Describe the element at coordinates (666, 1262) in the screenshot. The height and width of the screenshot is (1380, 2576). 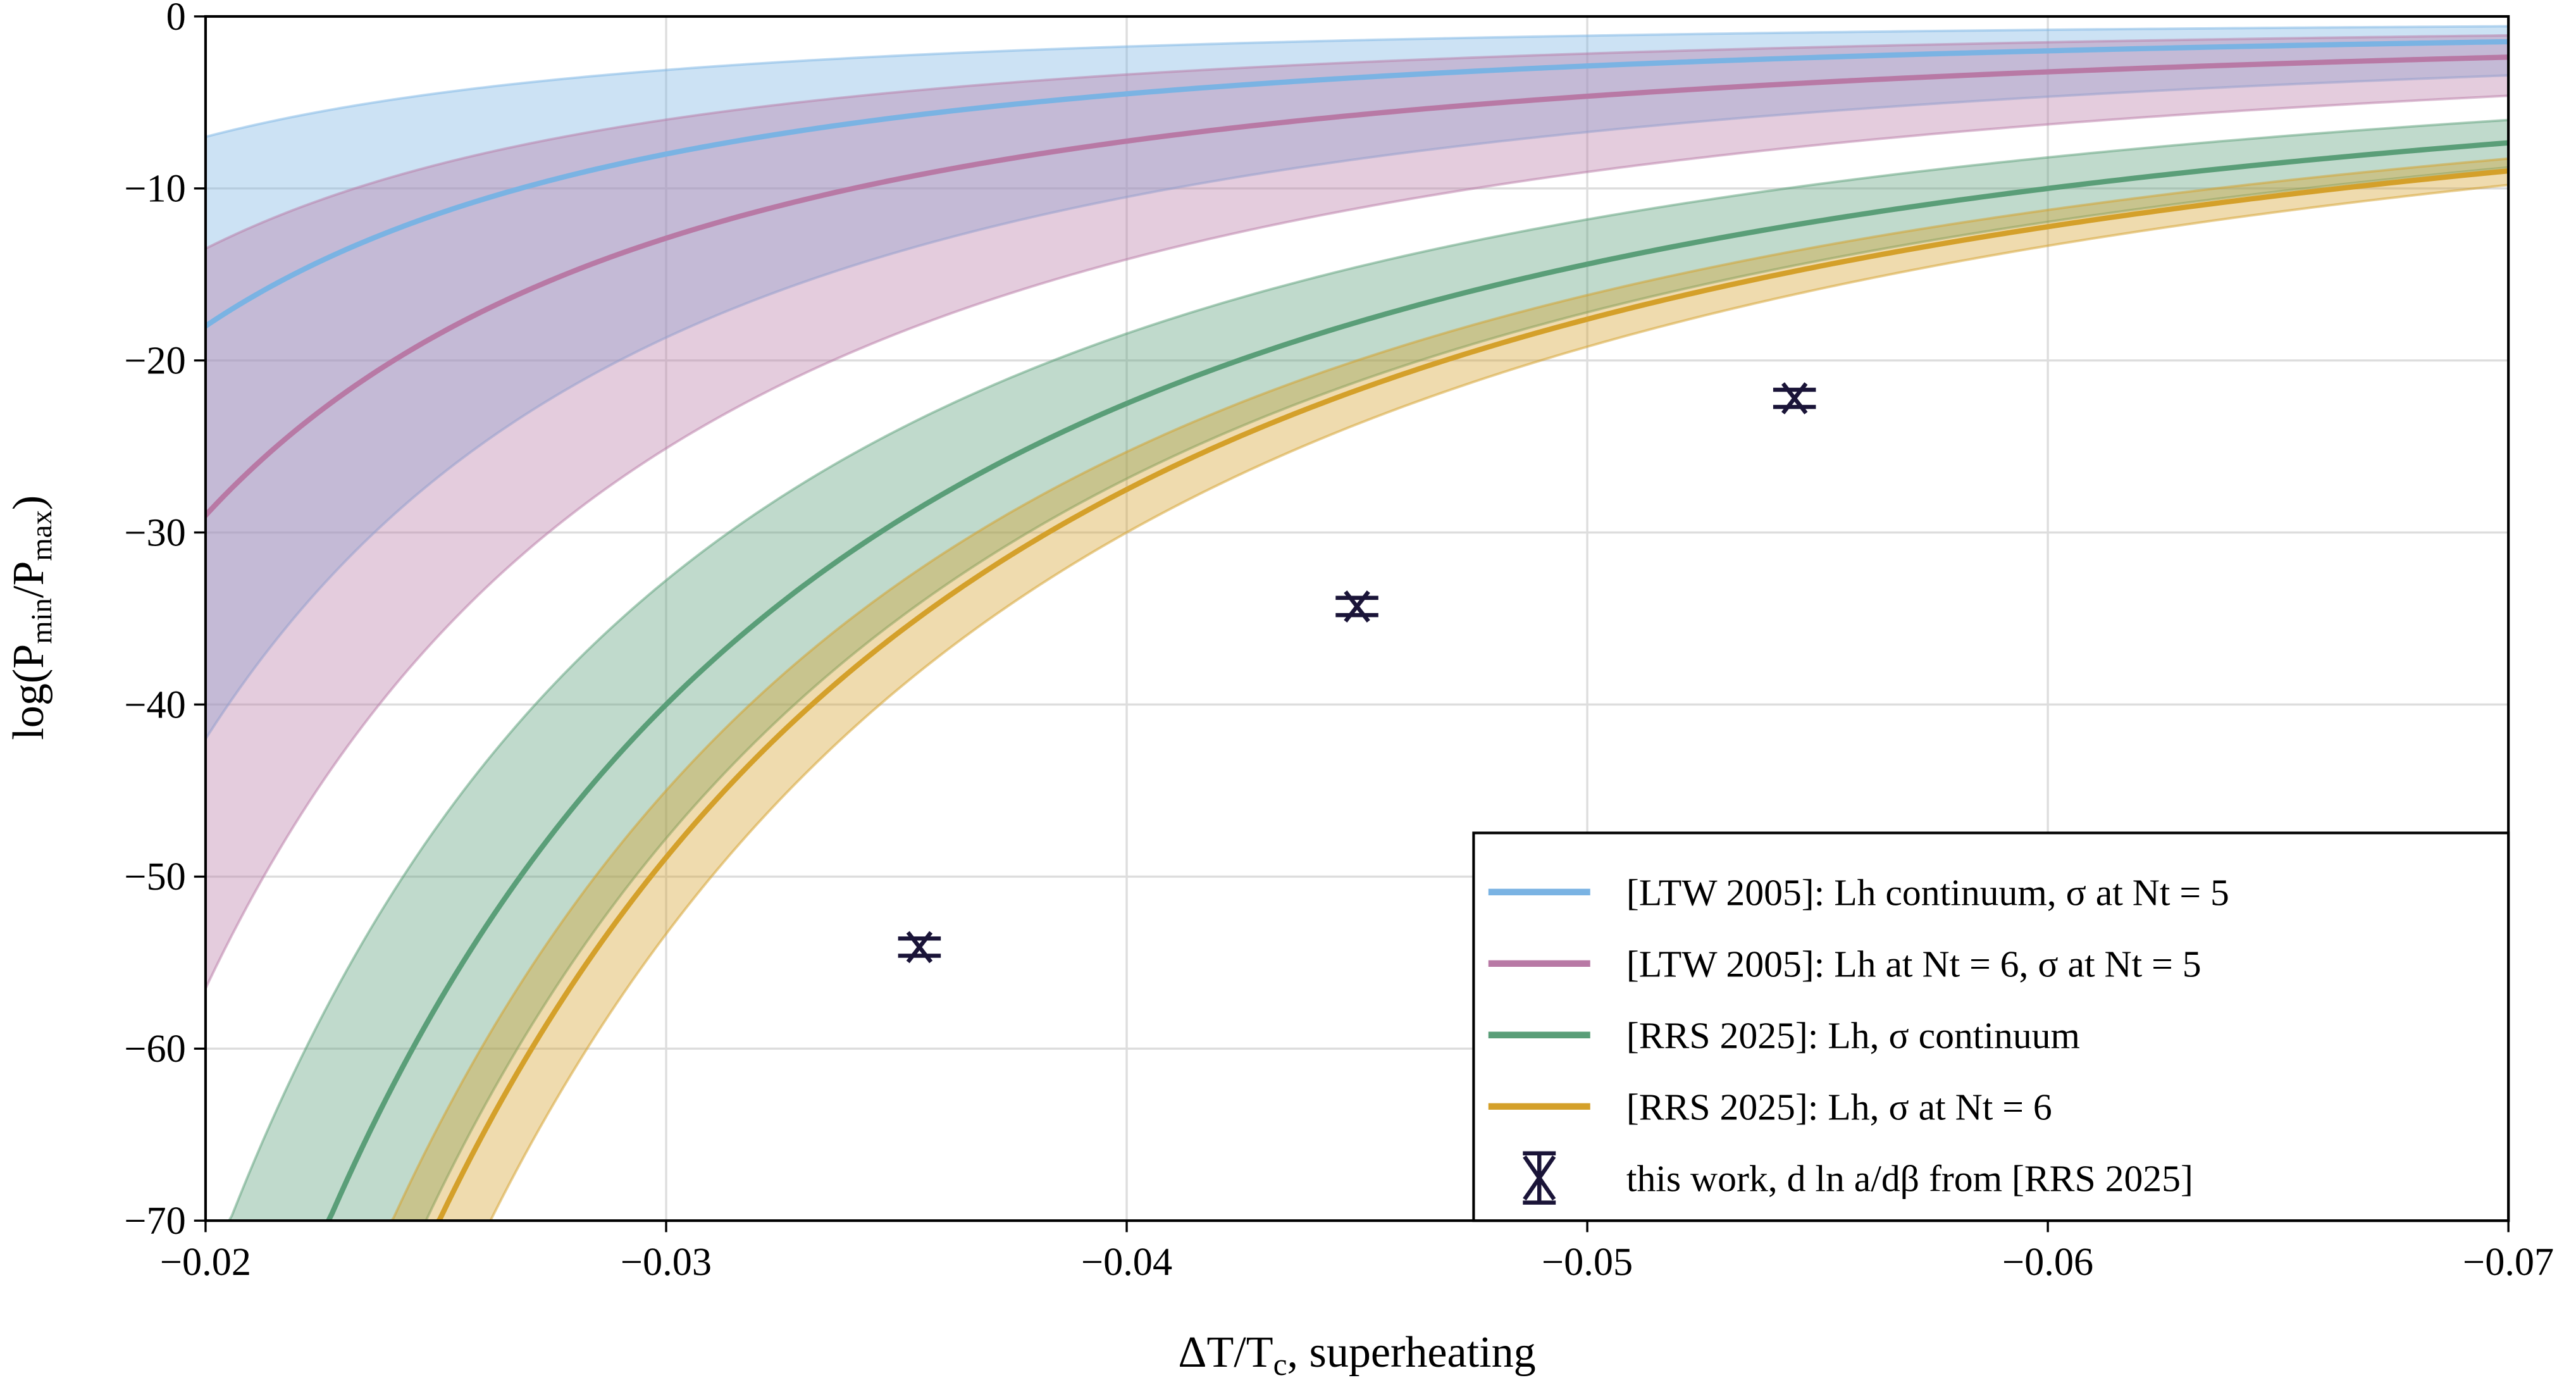
I see `x-tick-label: −0.03` at that location.